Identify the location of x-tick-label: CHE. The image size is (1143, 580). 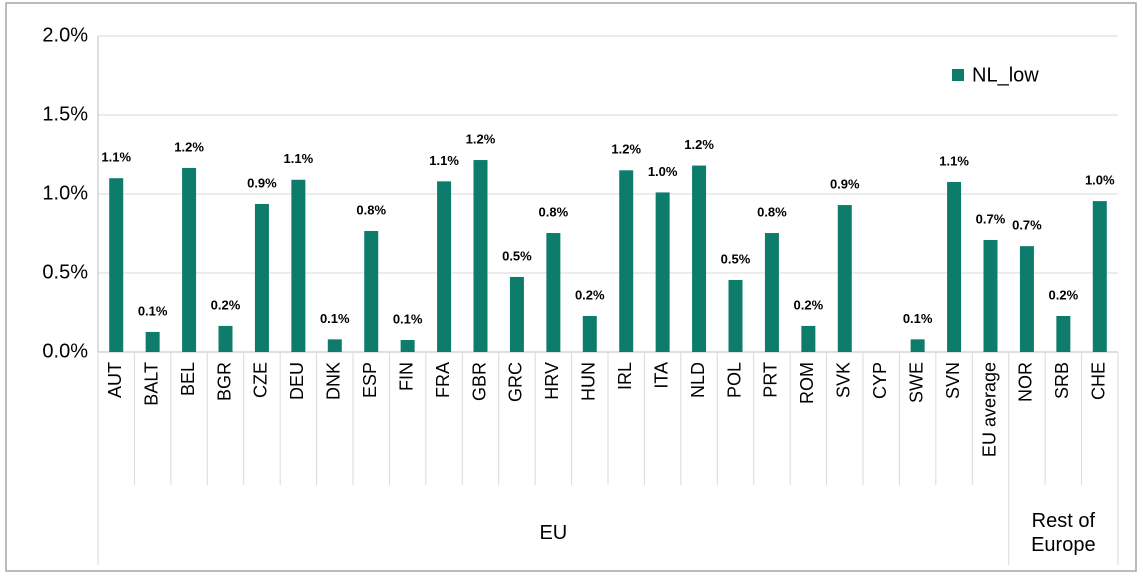
(1099, 381).